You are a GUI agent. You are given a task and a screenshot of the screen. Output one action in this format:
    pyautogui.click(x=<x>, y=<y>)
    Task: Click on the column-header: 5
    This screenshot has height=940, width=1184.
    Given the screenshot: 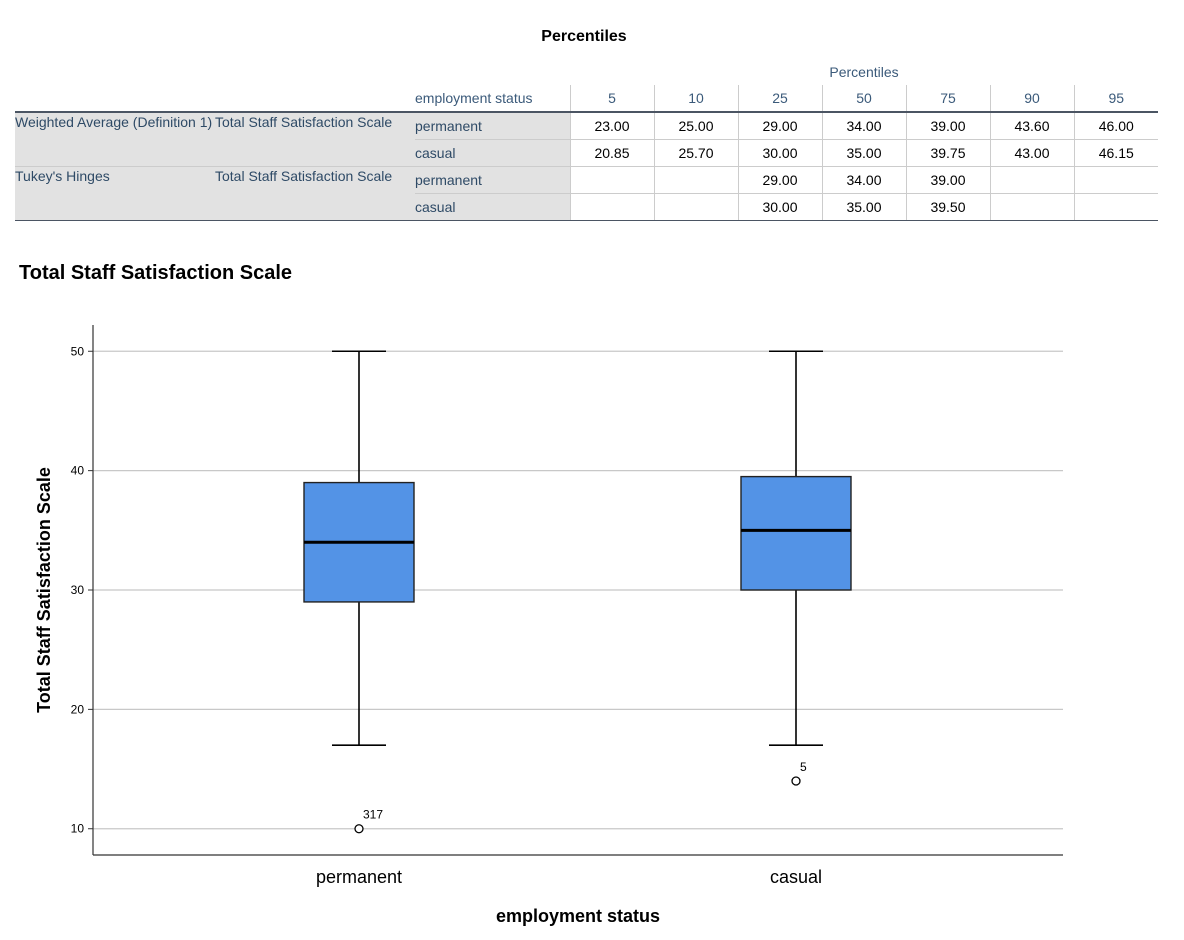 What is the action you would take?
    pyautogui.click(x=611, y=99)
    